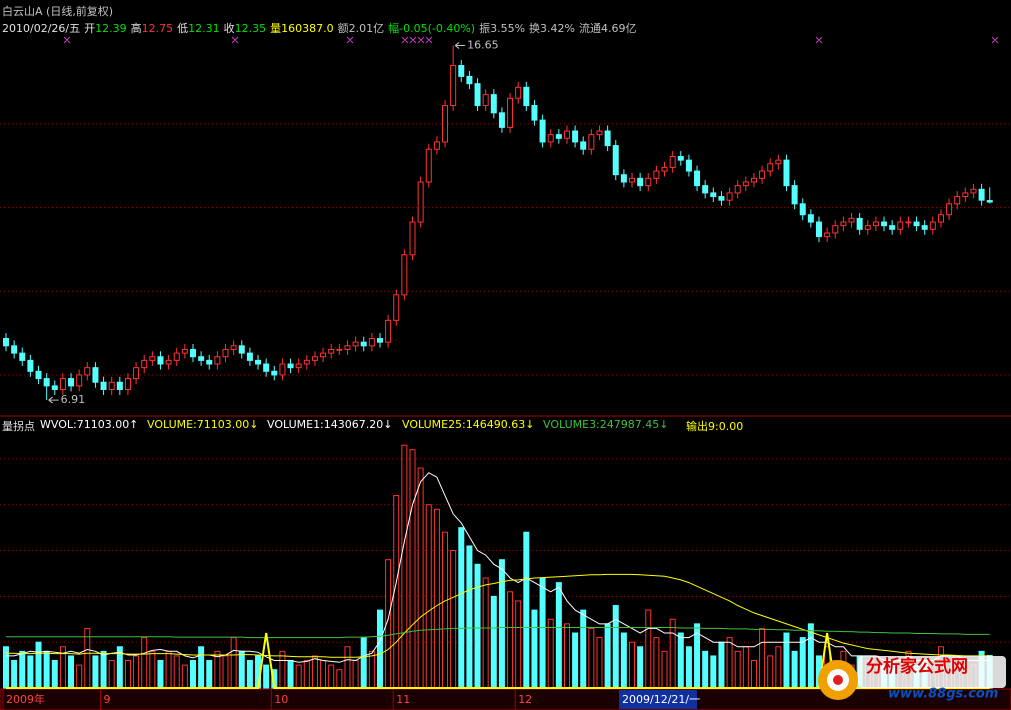 The image size is (1011, 710). What do you see at coordinates (58, 11) in the screenshot?
I see `stock-title: 白云山A (日线,前复权)` at bounding box center [58, 11].